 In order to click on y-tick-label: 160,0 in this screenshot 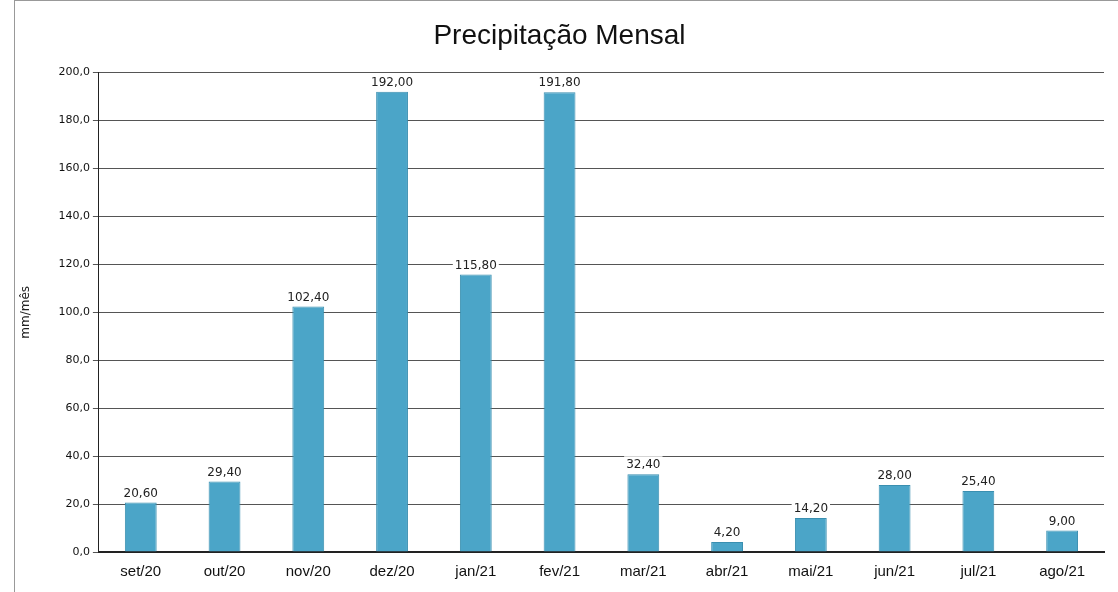, I will do `click(74, 168)`.